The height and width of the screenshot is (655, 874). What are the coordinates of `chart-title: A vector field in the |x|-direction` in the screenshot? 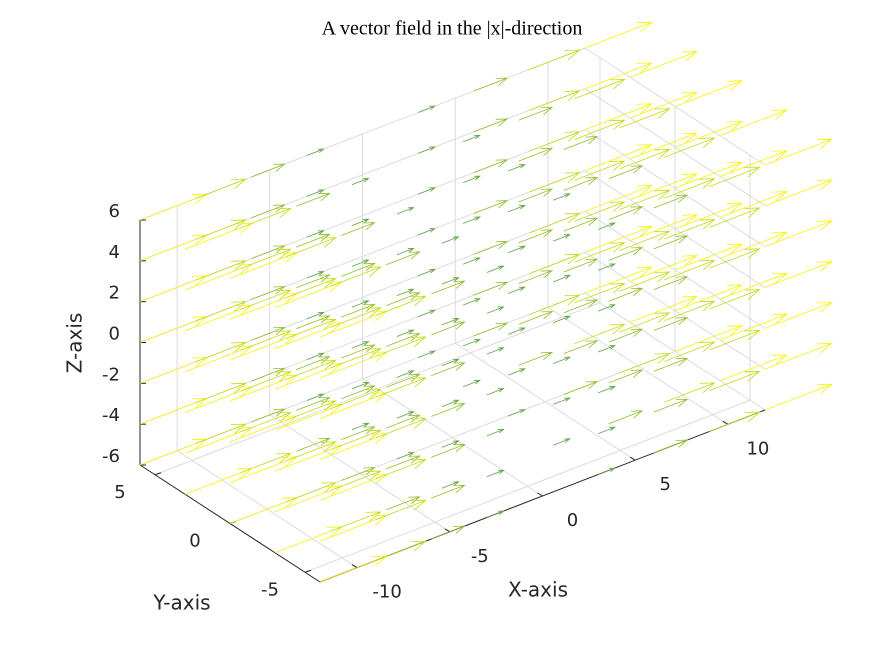 It's located at (452, 29).